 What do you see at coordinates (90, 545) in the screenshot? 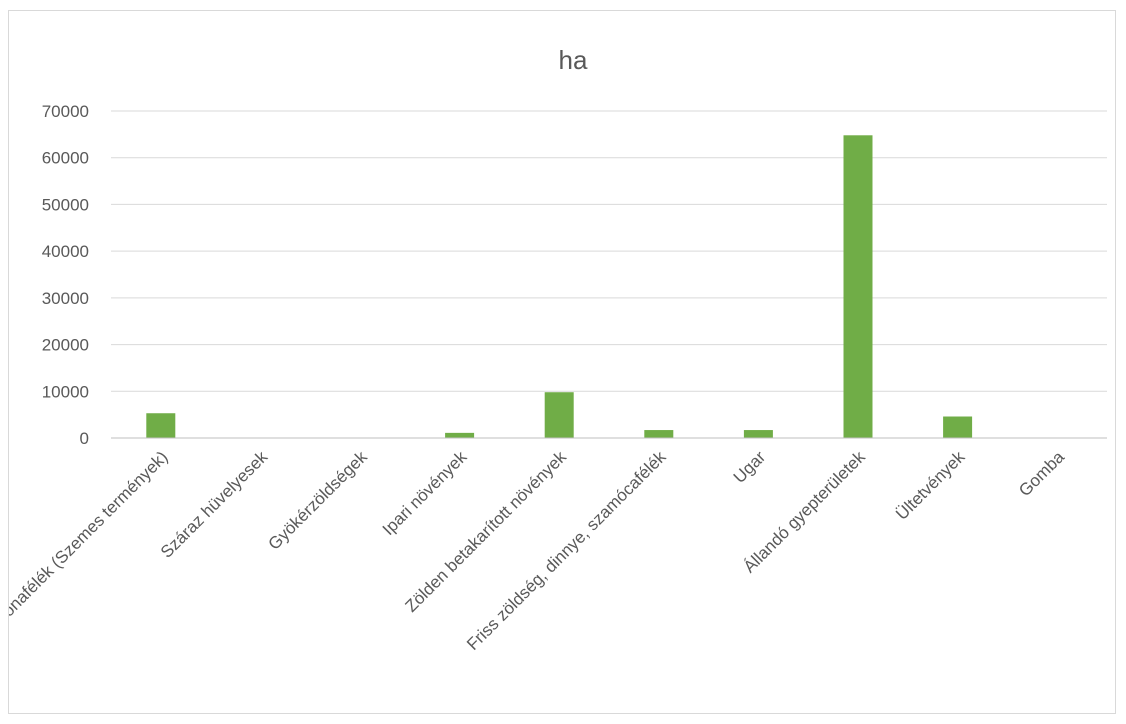
I see `x-tick-label: Gabonafélék (Szemes termények)` at bounding box center [90, 545].